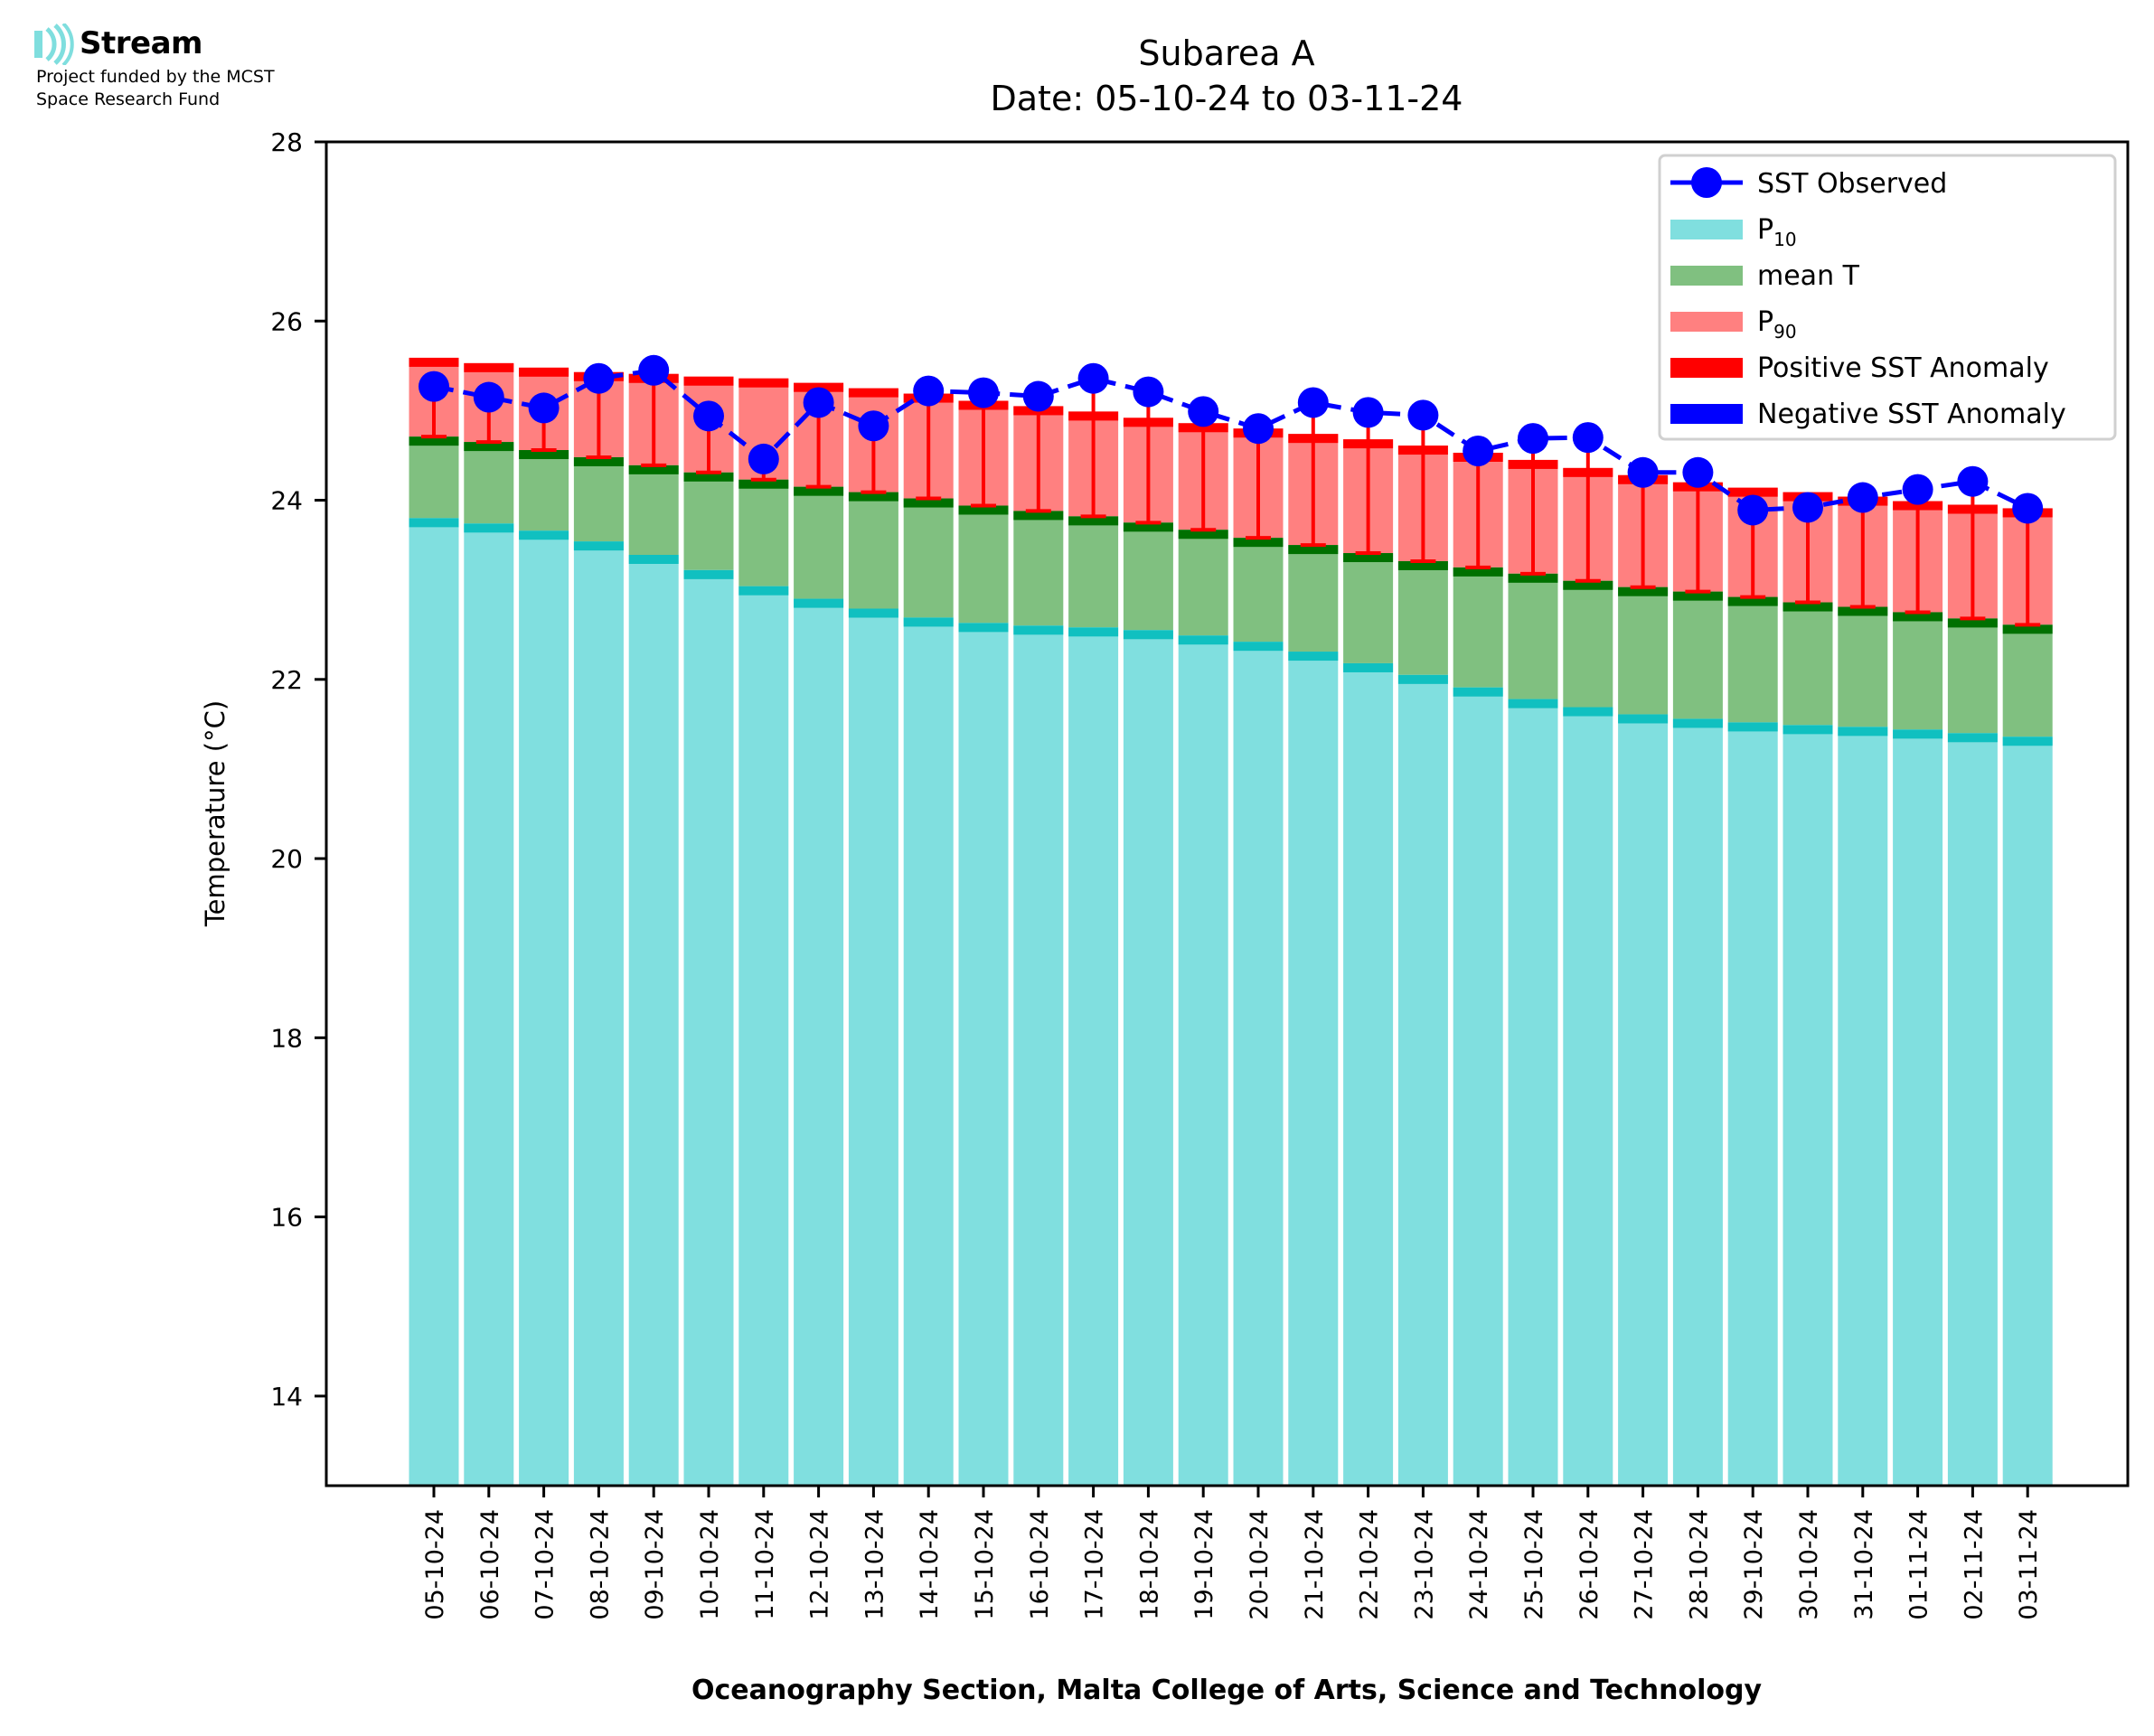  Describe the element at coordinates (1227, 98) in the screenshot. I see `chart-subtitle: Date: 05-10-24 to 03-11-24` at that location.